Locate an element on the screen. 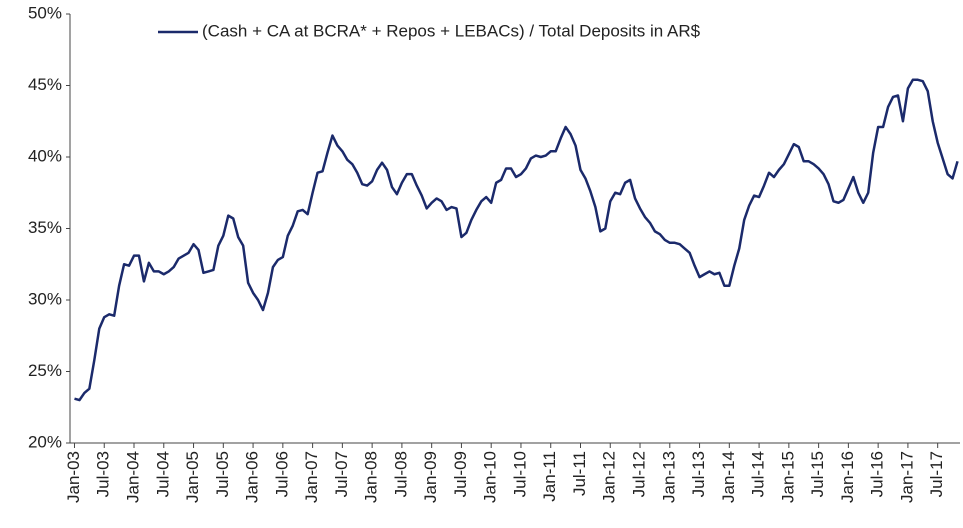 This screenshot has width=963, height=528. x-tick-label: Jul-10 is located at coordinates (519, 474).